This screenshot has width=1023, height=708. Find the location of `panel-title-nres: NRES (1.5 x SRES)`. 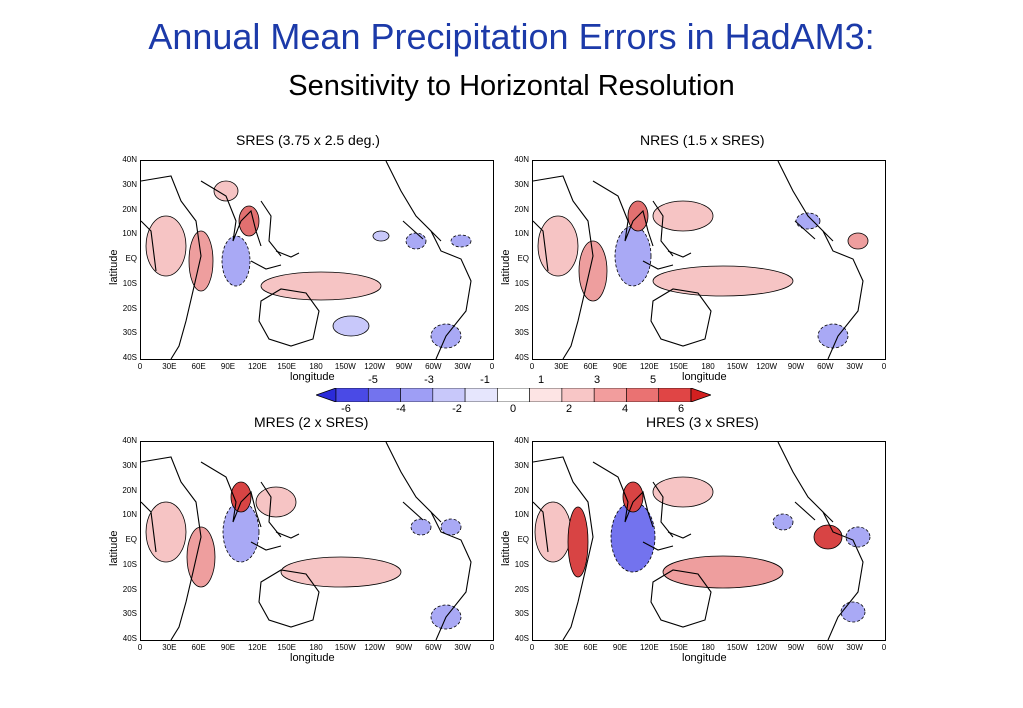

panel-title-nres: NRES (1.5 x SRES) is located at coordinates (702, 140).